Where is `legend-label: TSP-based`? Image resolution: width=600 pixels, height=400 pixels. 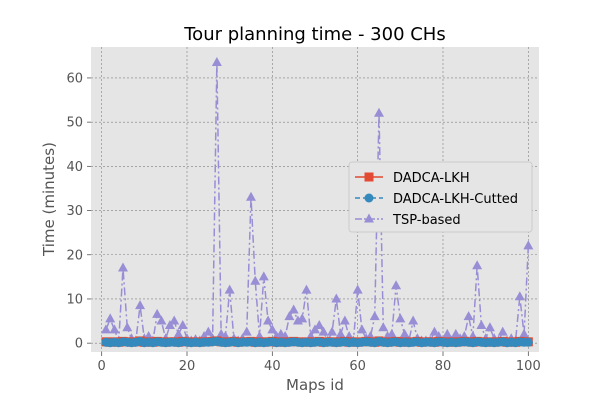
legend-label: TSP-based is located at coordinates (426, 220).